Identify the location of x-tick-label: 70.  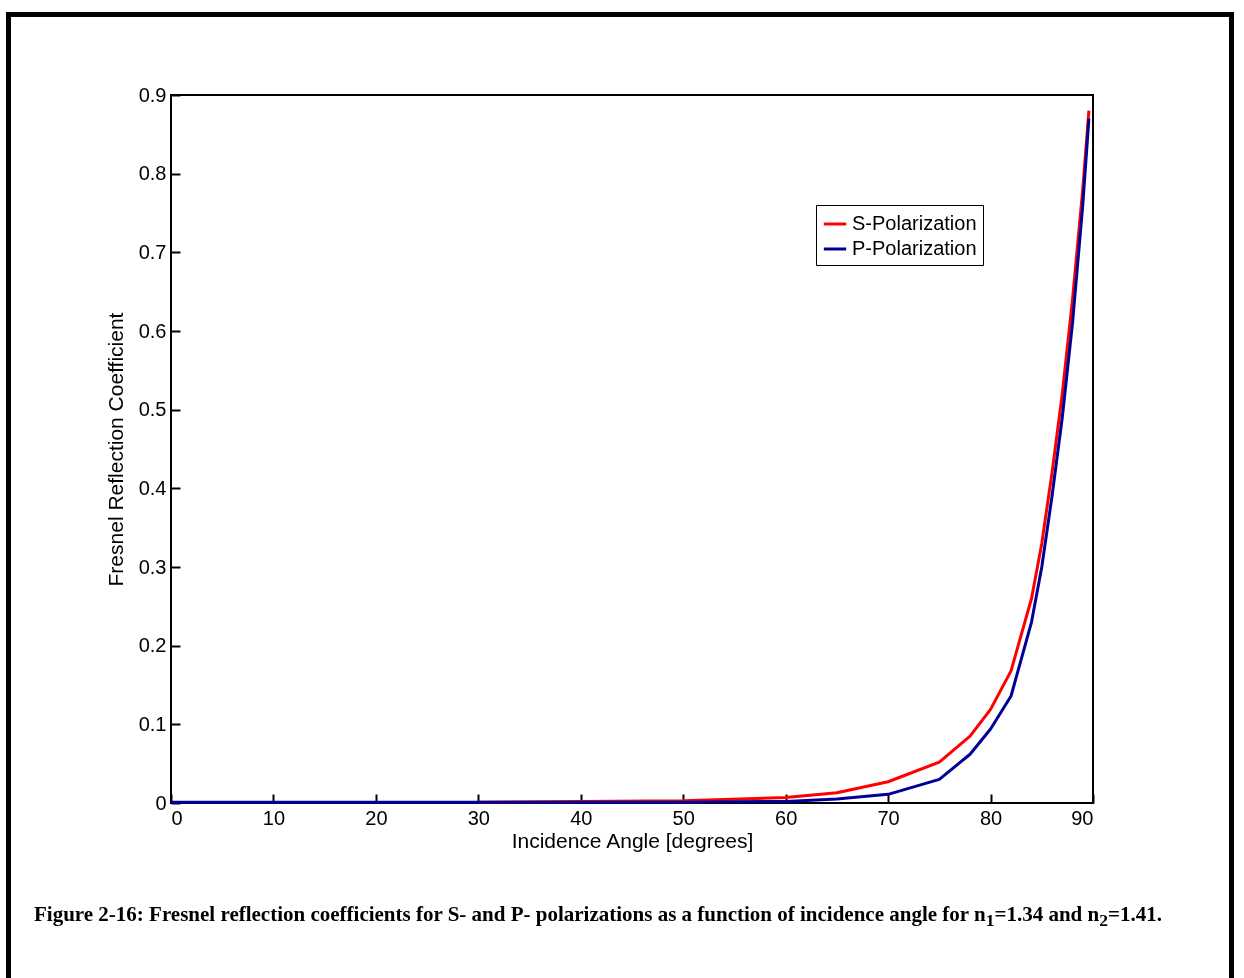
(888, 817).